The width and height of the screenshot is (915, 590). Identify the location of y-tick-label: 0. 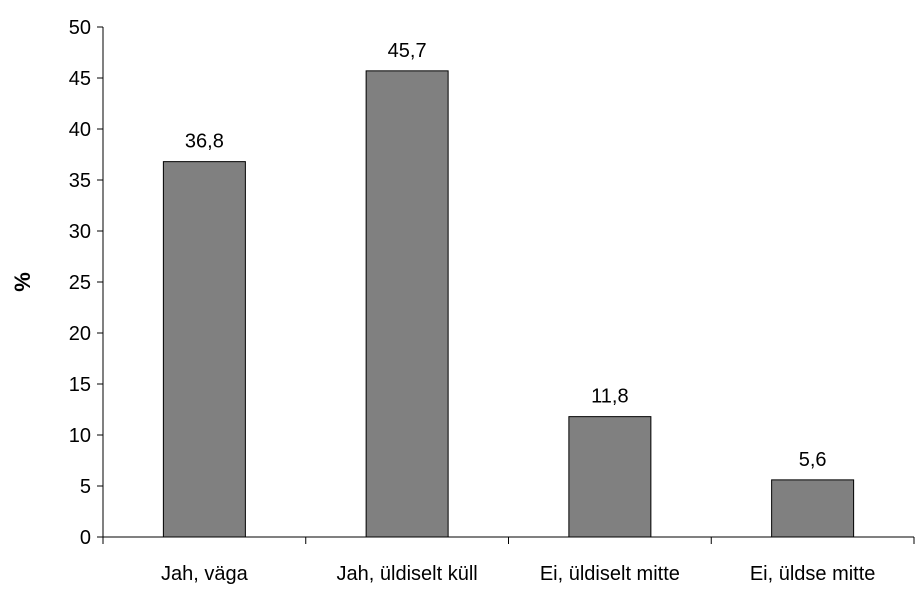
(85, 538).